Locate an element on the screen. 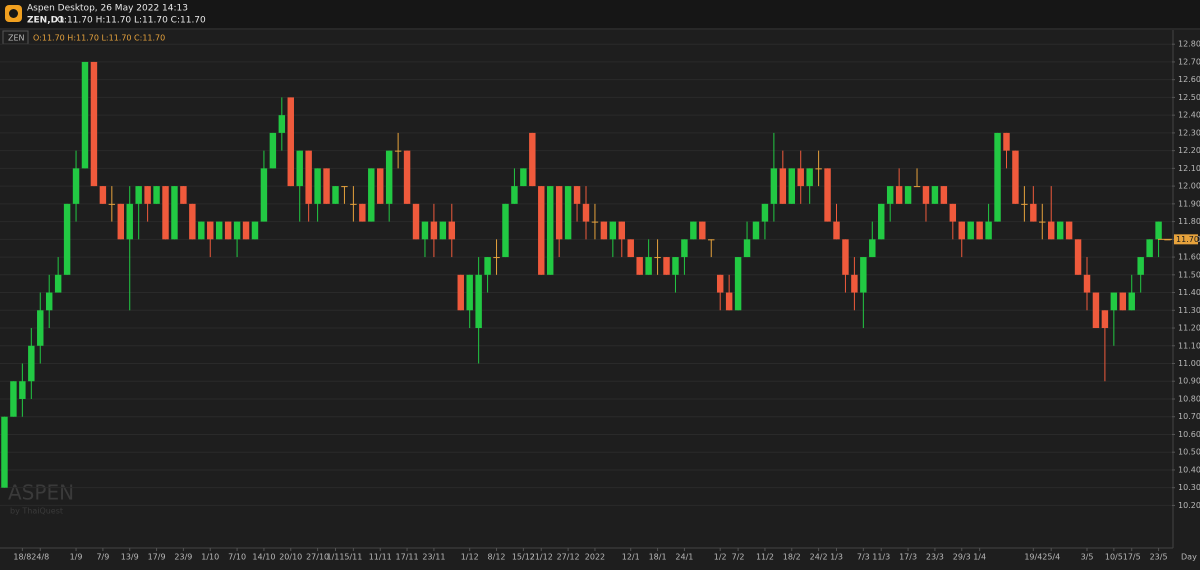  x-tick-label: 18/8 is located at coordinates (22, 557).